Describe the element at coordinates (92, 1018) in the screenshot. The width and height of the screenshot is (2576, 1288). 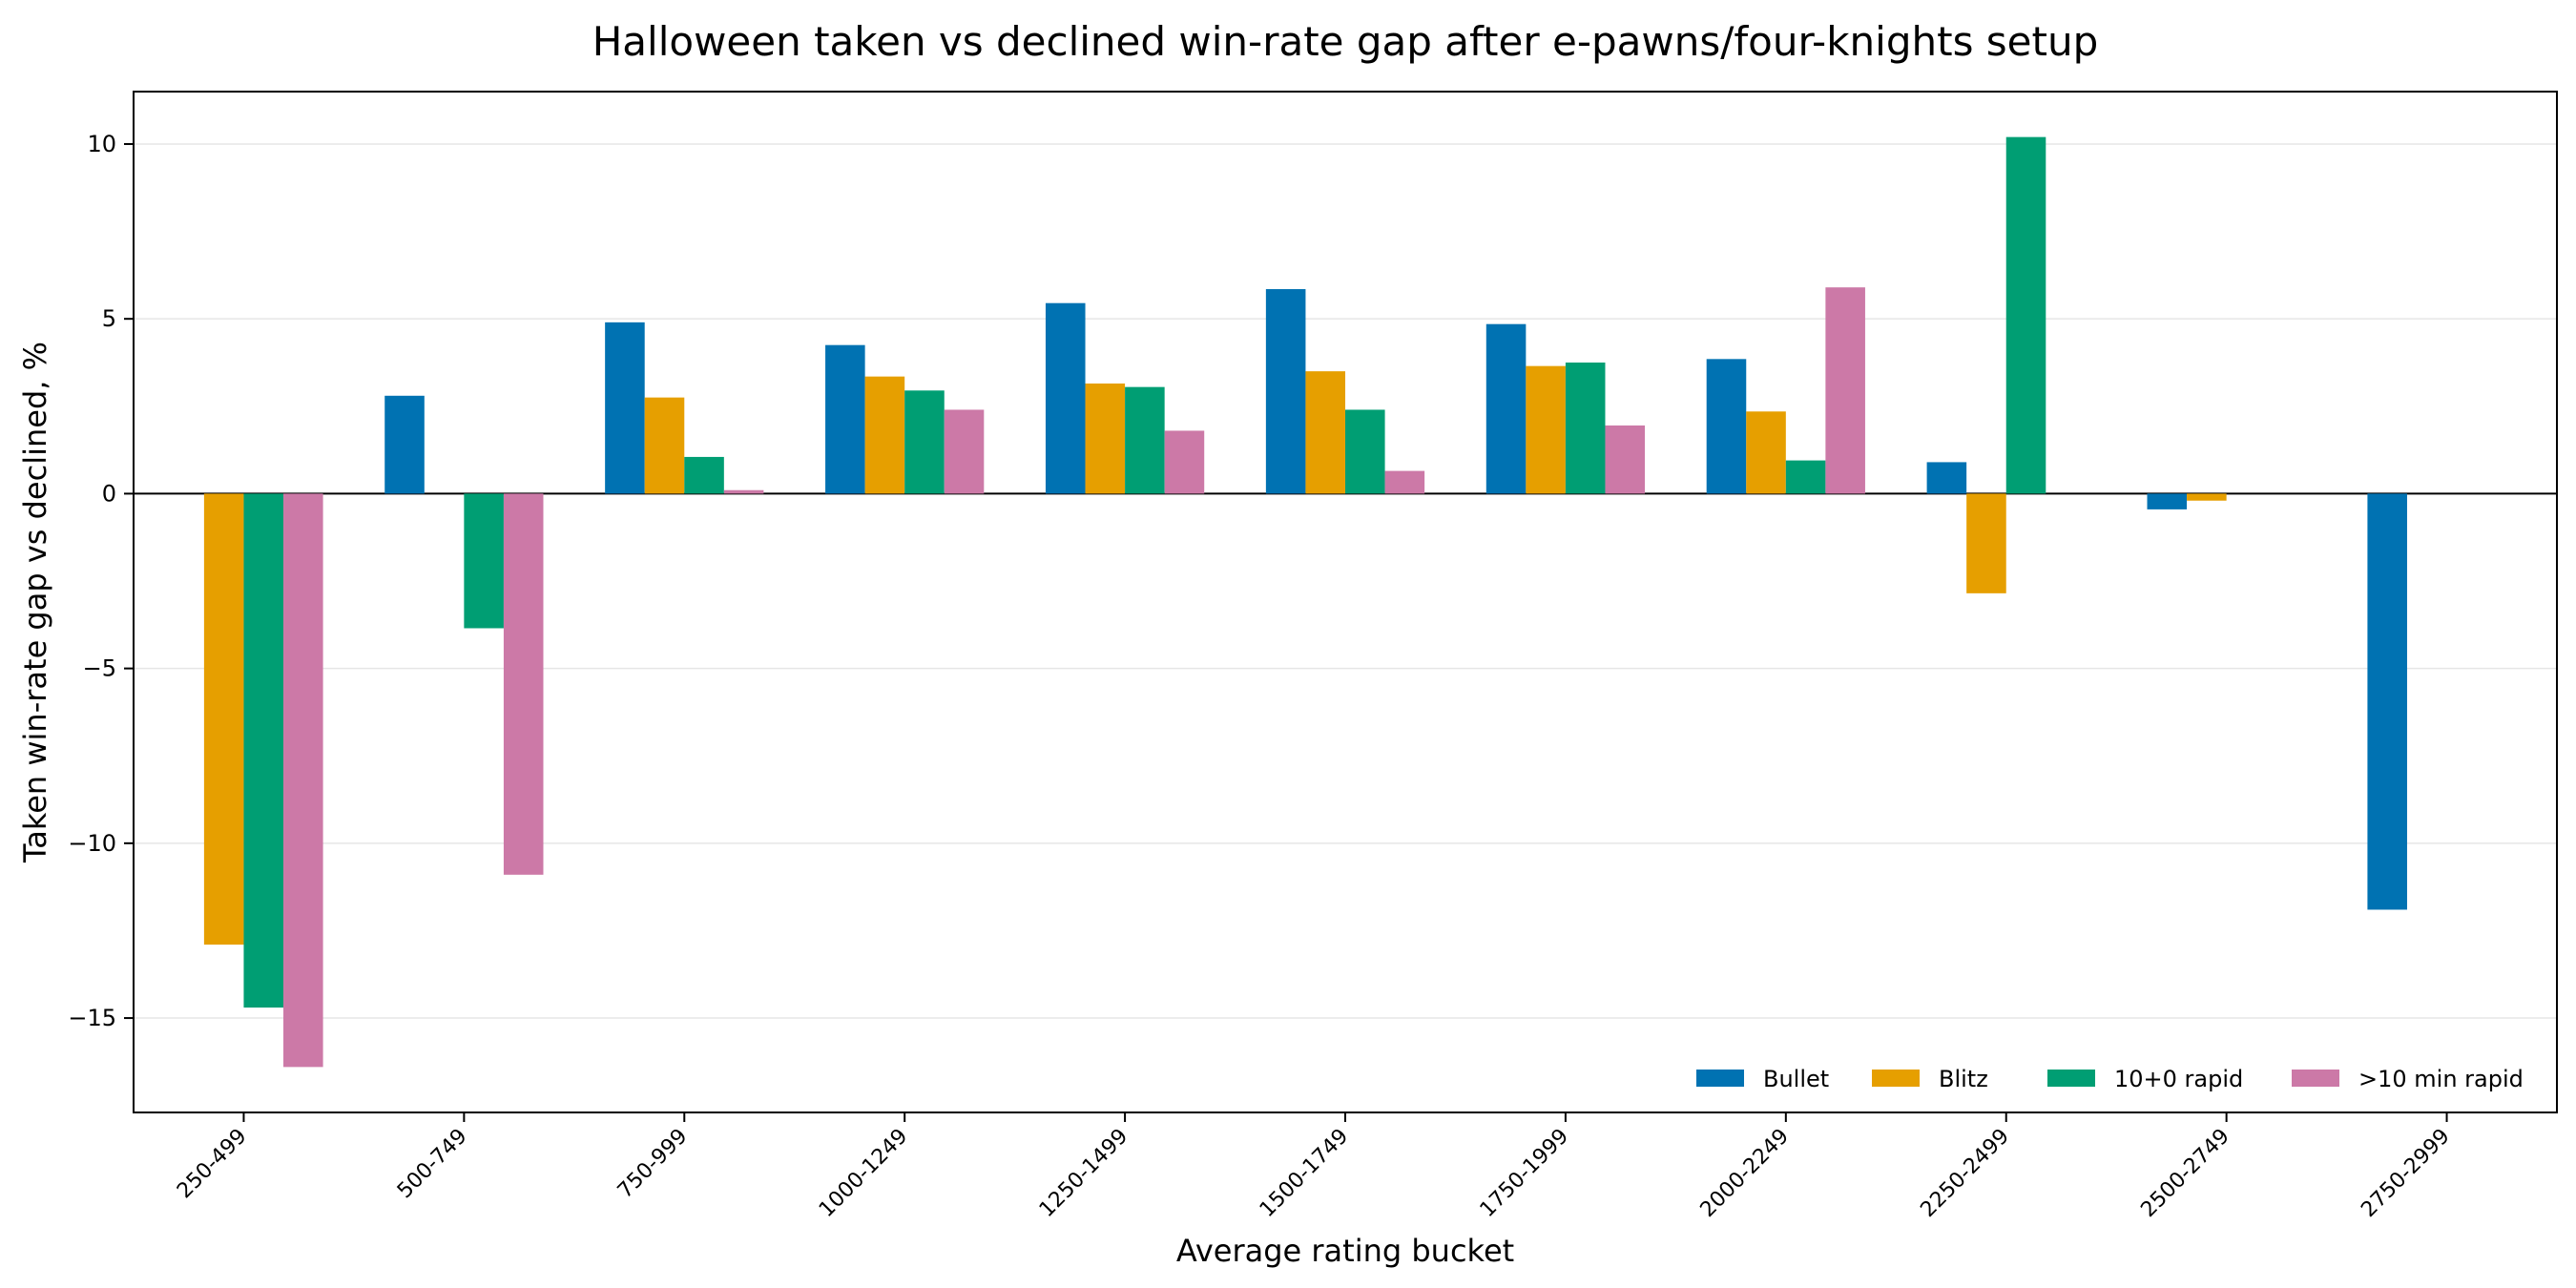
I see `y-tick-label: −15` at that location.